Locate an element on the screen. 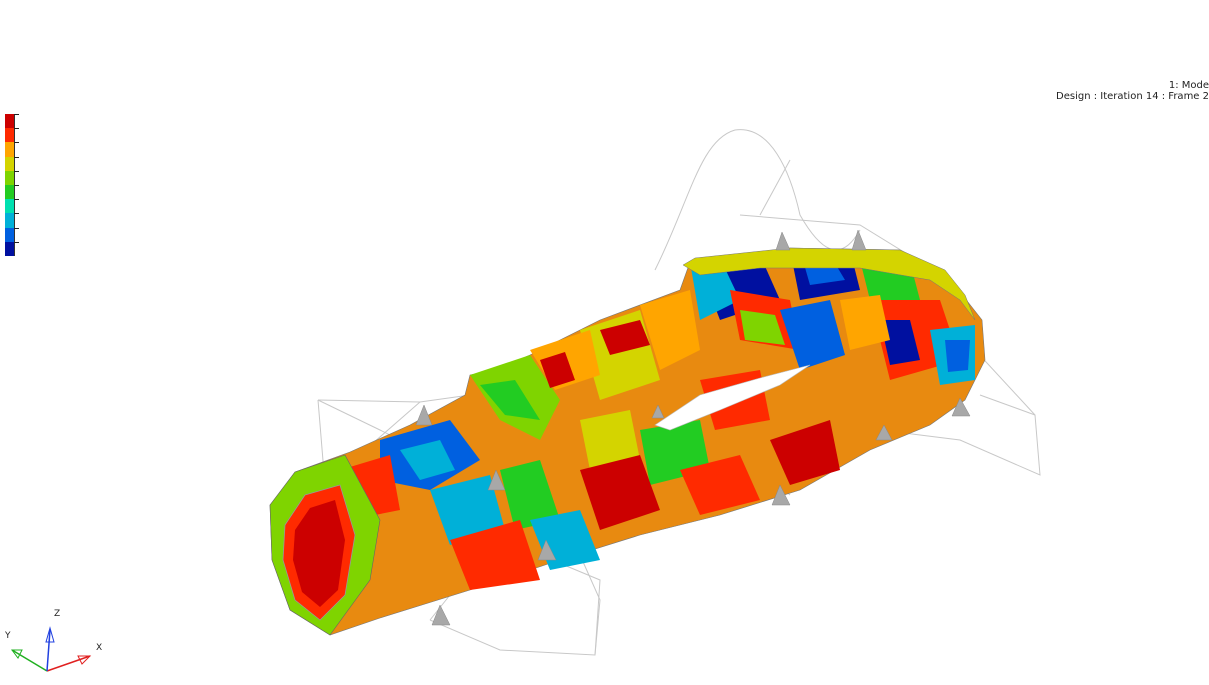  coordinate-triad: X Y Z is located at coordinates (60, 641).